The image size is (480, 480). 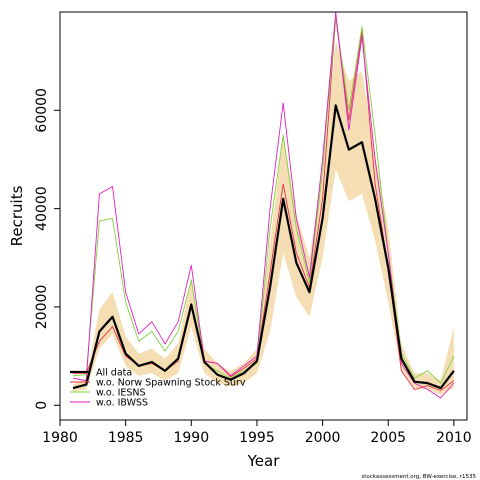 What do you see at coordinates (42, 405) in the screenshot?
I see `y-tick-label: 0` at bounding box center [42, 405].